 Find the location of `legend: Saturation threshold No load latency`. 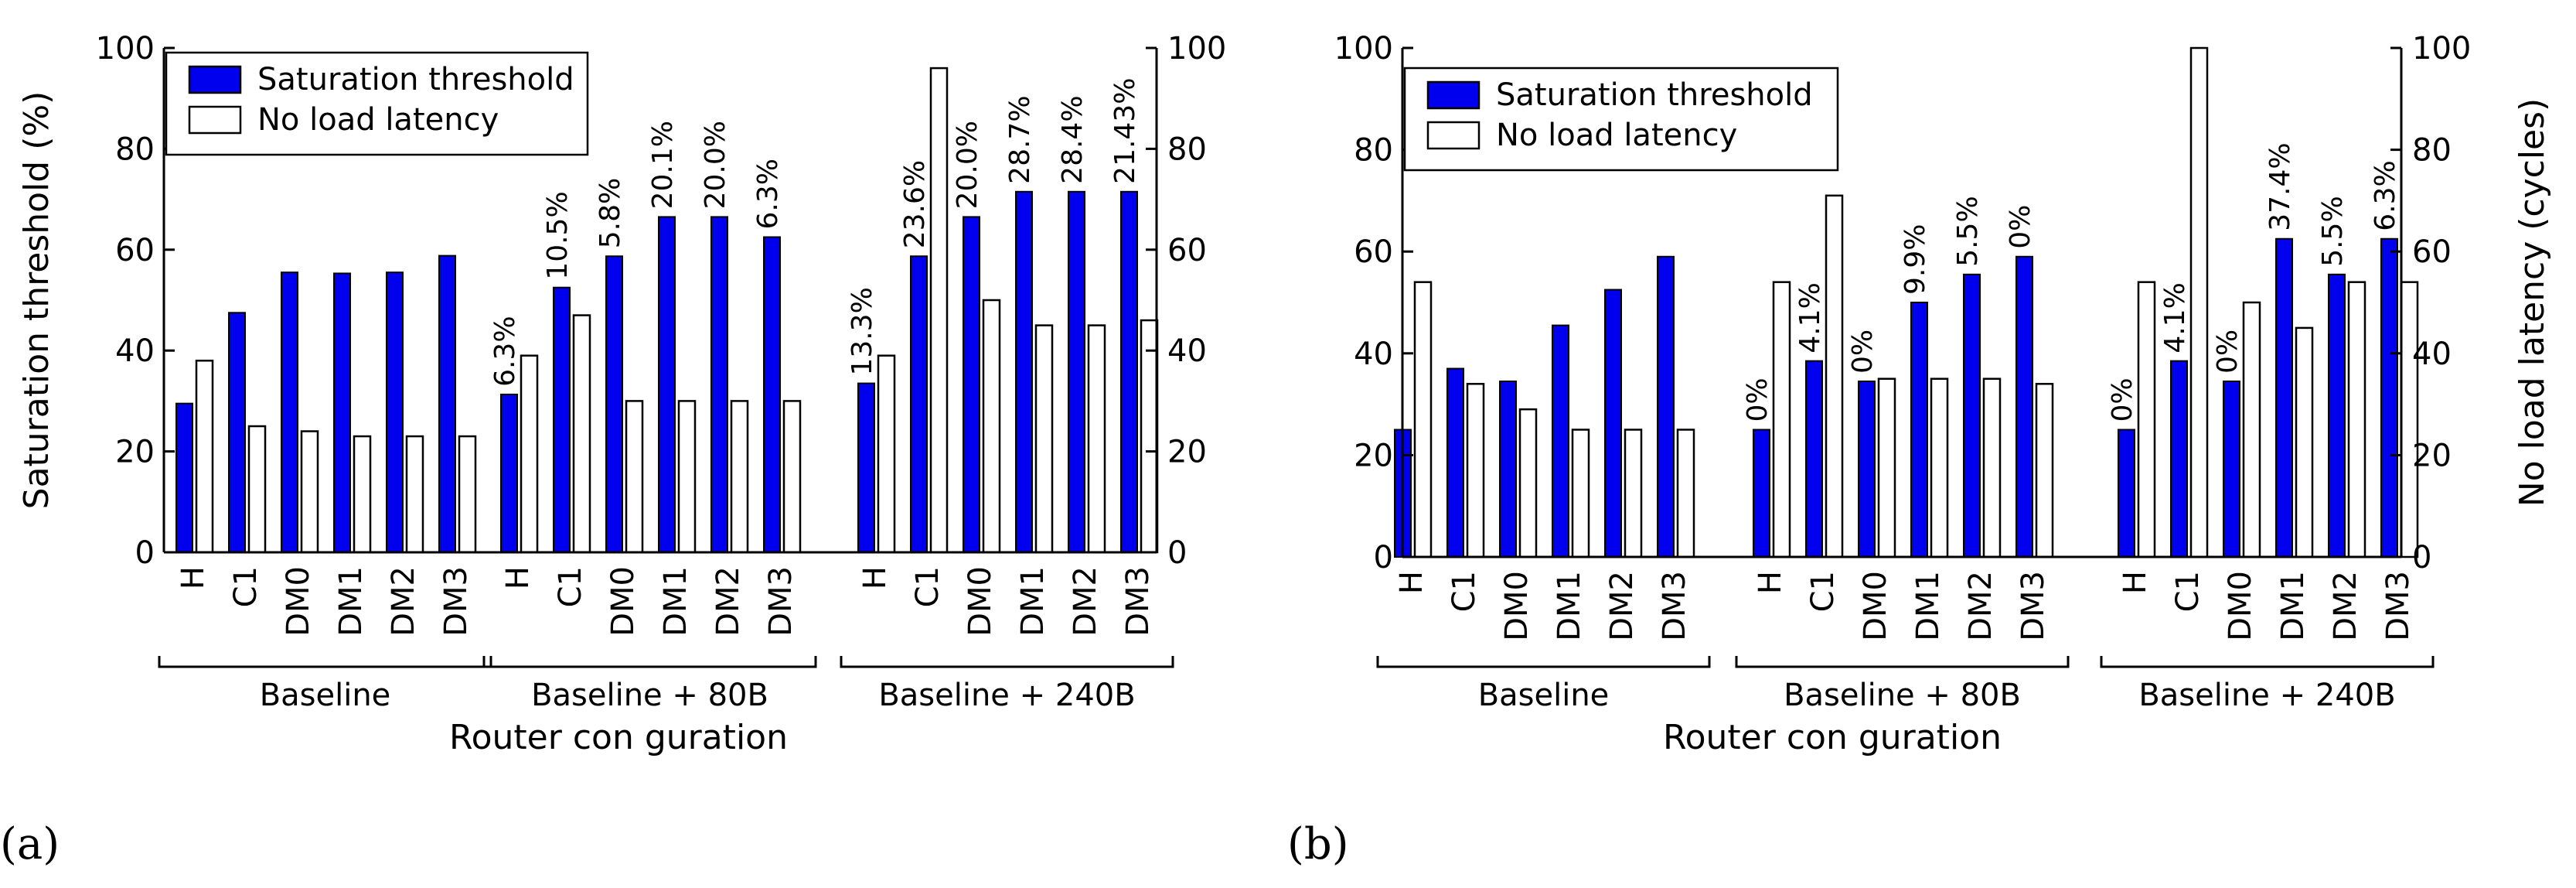

legend: Saturation threshold No load latency is located at coordinates (377, 103).